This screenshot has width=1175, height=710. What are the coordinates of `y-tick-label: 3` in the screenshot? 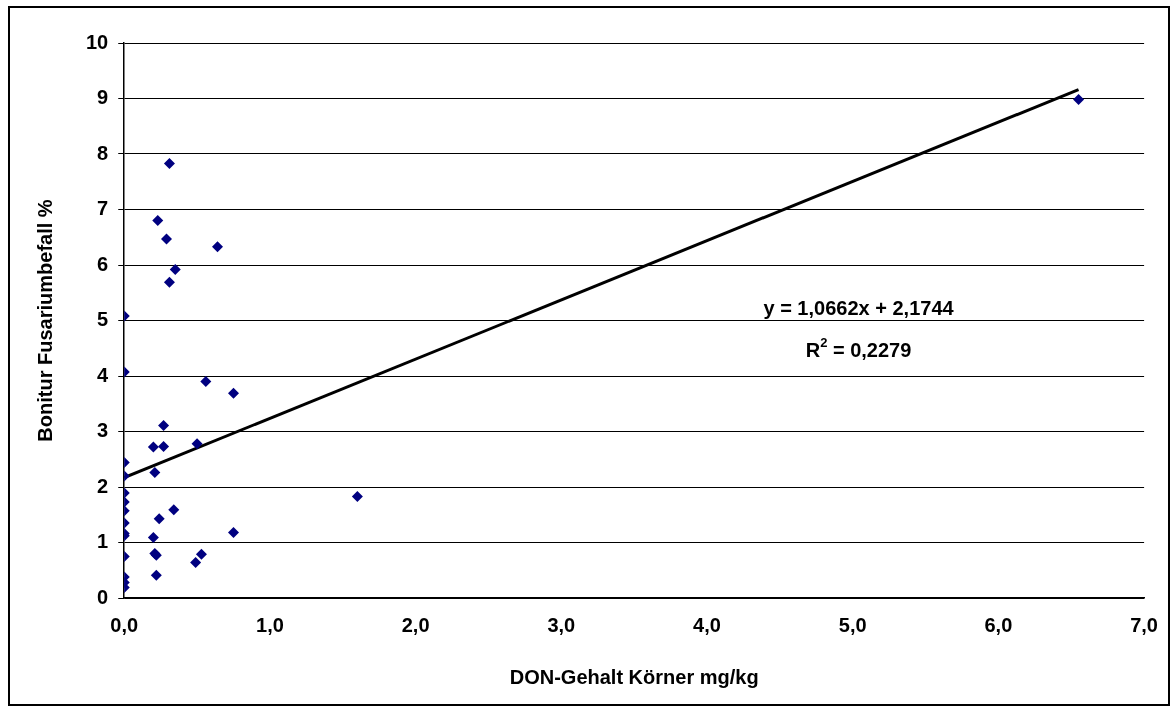 It's located at (103, 430).